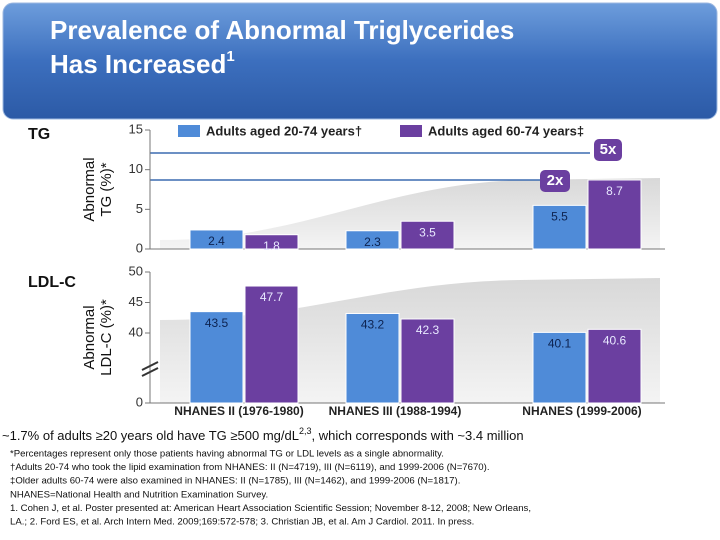 This screenshot has height=540, width=720. I want to click on y-axis-label: TG (%)*, so click(106, 189).